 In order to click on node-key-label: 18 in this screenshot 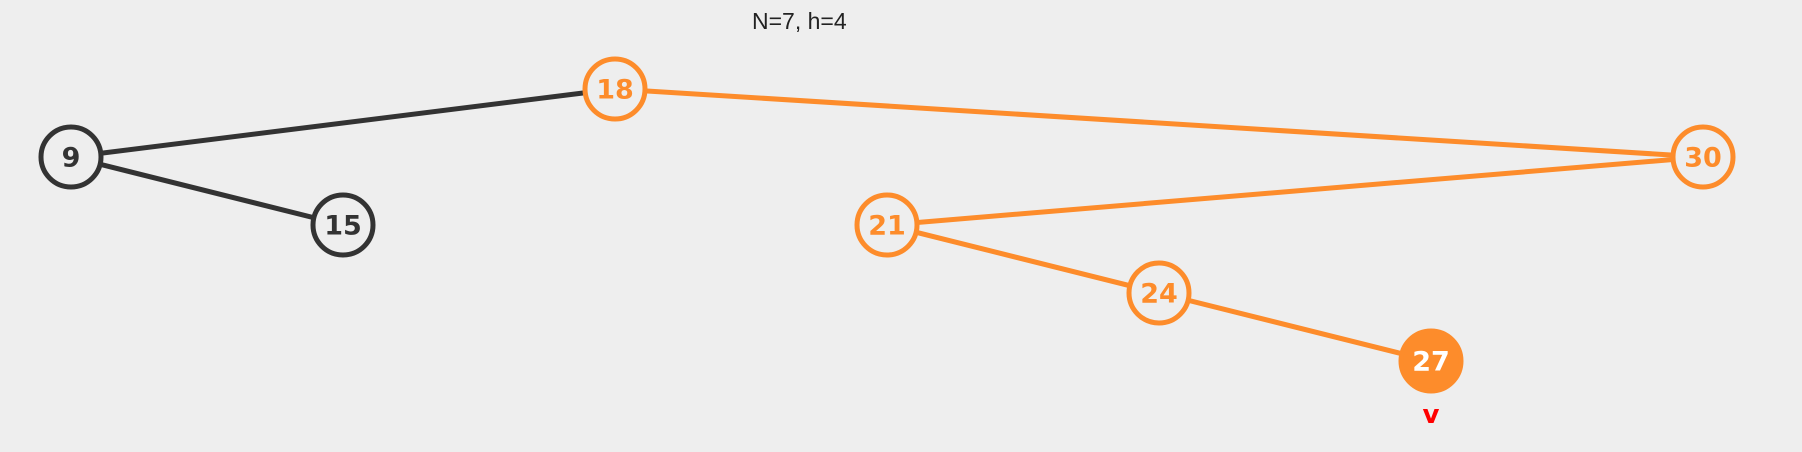, I will do `click(615, 90)`.